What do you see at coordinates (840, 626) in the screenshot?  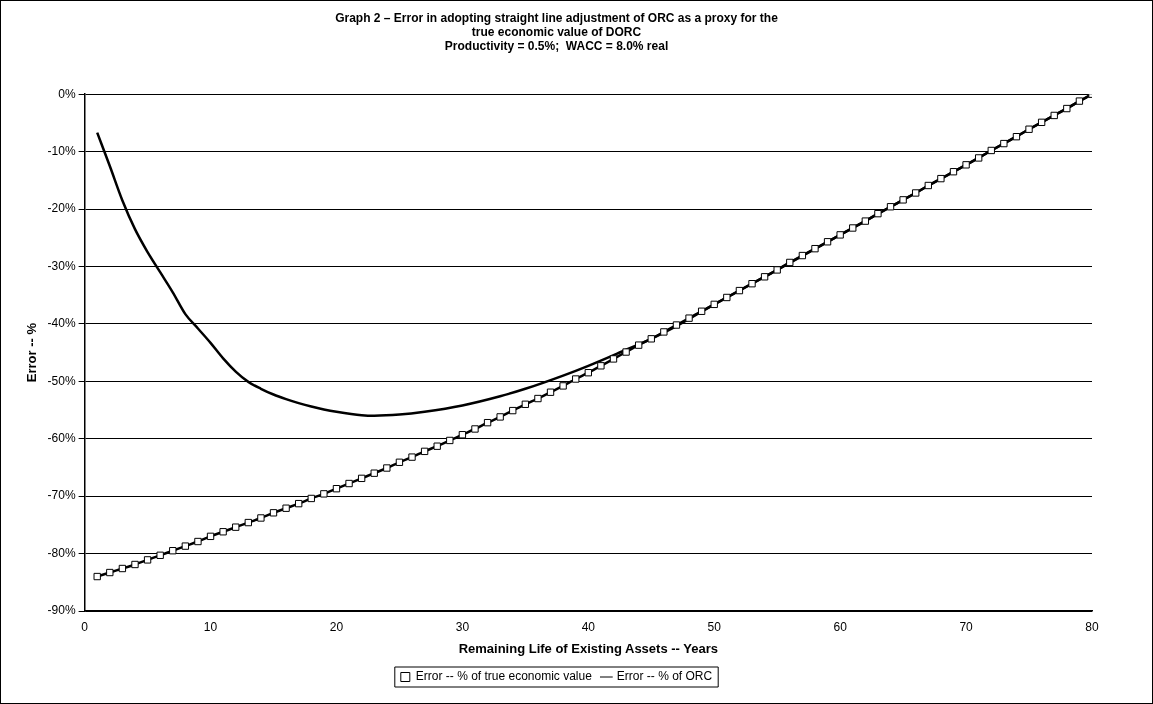 I see `x-tick-label: 60` at bounding box center [840, 626].